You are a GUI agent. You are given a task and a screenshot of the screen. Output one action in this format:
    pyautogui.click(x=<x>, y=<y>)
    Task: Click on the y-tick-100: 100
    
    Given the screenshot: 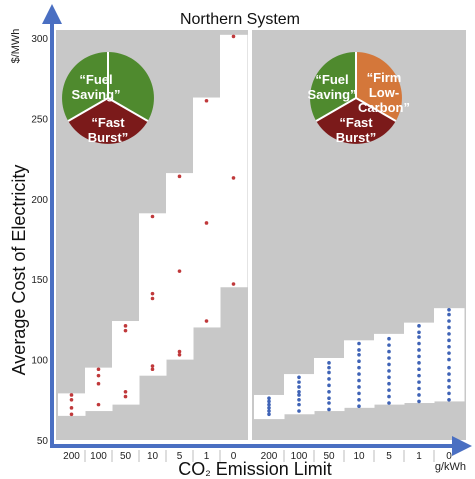 What is the action you would take?
    pyautogui.click(x=39, y=361)
    